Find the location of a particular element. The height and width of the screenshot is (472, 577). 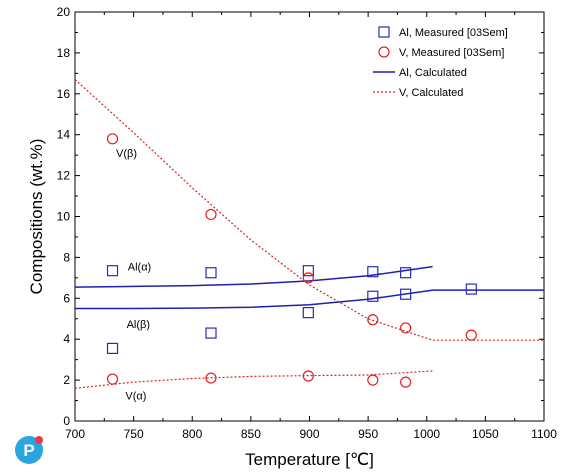

y-tick-label: 6 is located at coordinates (66, 298).